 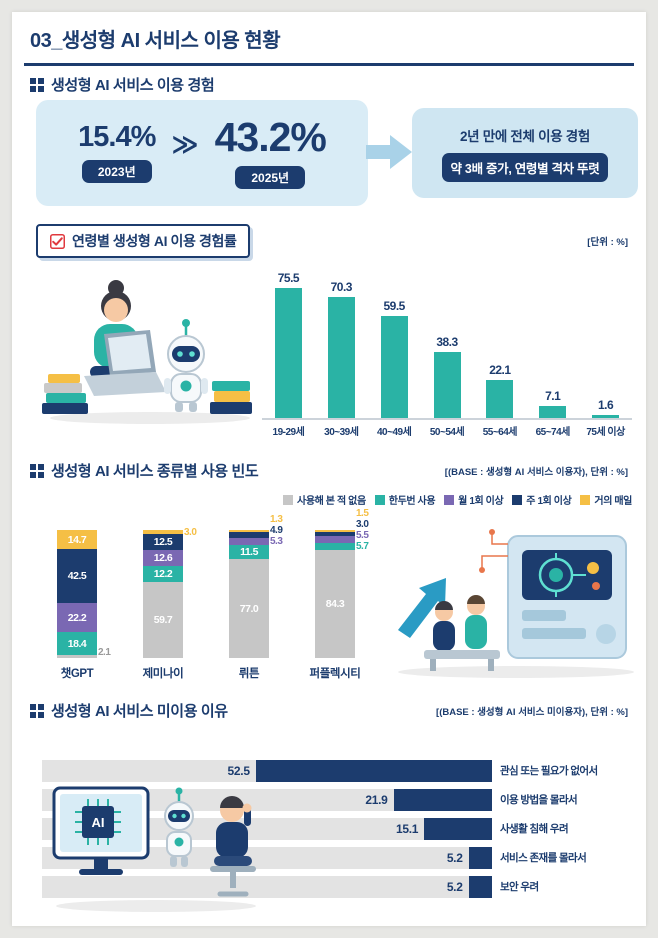 What do you see at coordinates (147, 352) in the screenshot?
I see `illustration-woman-laptop-robot` at bounding box center [147, 352].